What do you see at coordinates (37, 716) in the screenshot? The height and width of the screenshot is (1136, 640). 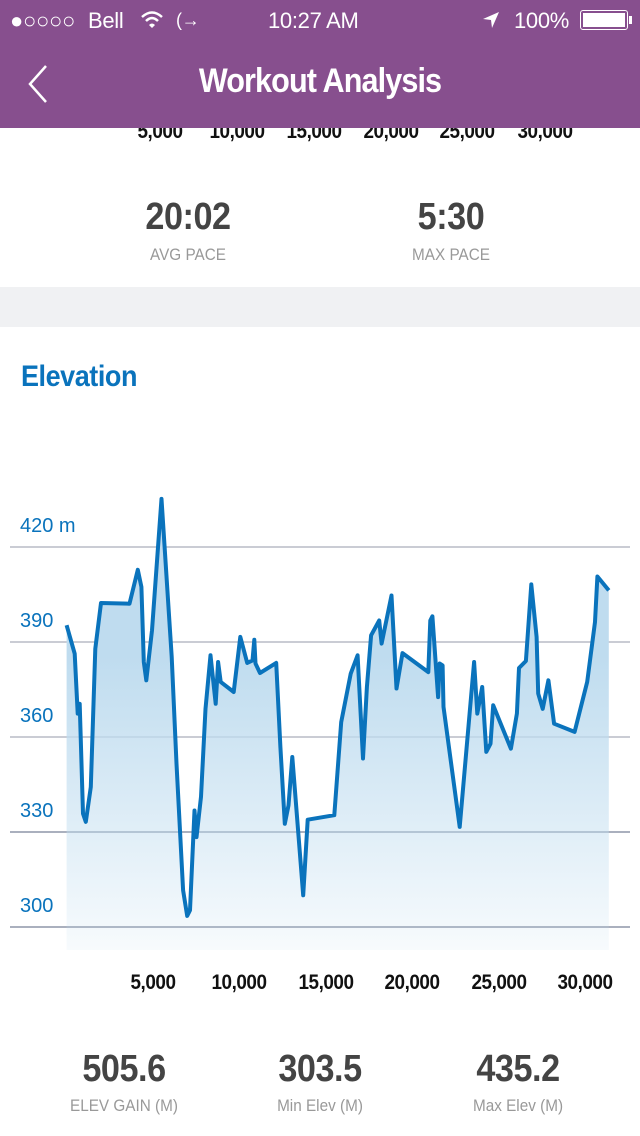 I see `y-tick-label: 360` at bounding box center [37, 716].